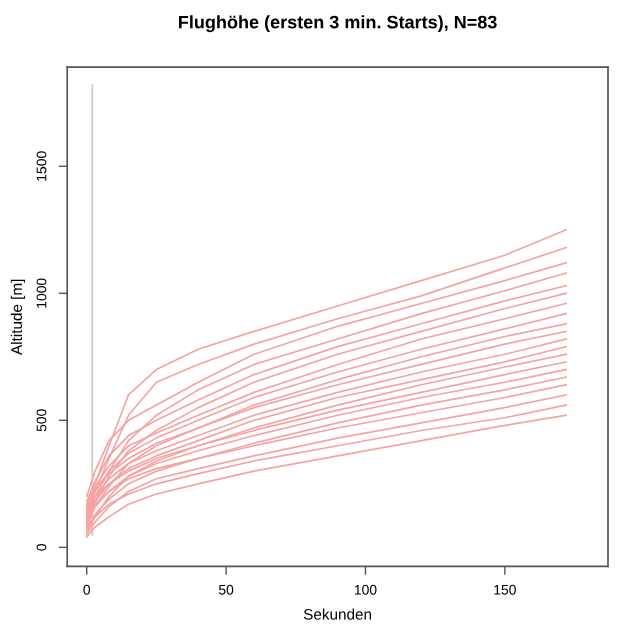 This screenshot has height=640, width=640. What do you see at coordinates (338, 24) in the screenshot?
I see `chart-title: Flughöhe (ersten 3 min. Starts), N=83` at bounding box center [338, 24].